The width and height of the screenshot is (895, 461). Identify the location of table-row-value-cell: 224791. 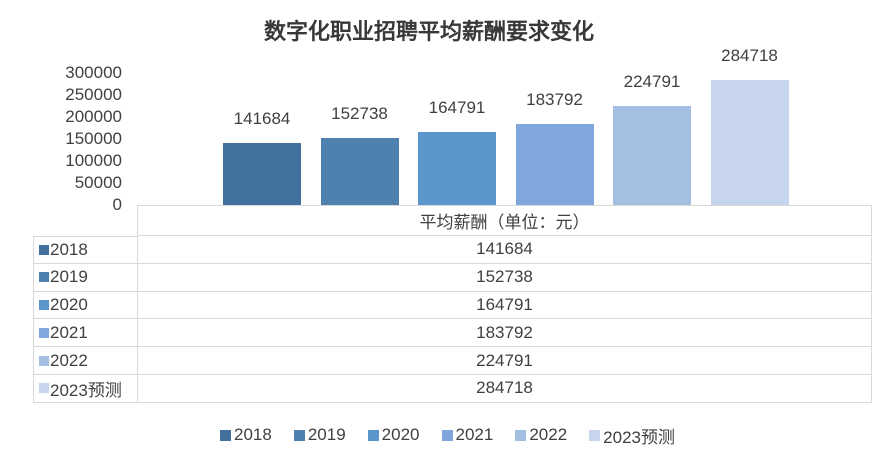
(505, 361).